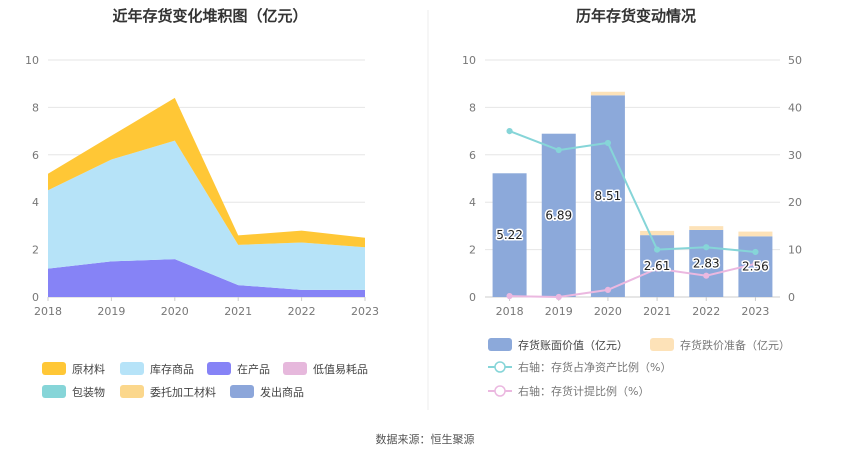 Image resolution: width=850 pixels, height=463 pixels. Describe the element at coordinates (662, 344) in the screenshot. I see `legend-swatch-reserve` at that location.